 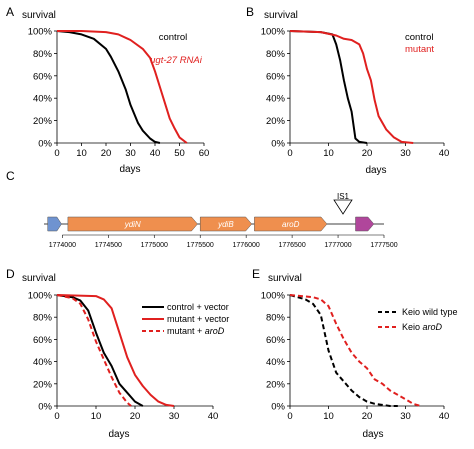 What do you see at coordinates (204, 153) in the screenshot?
I see `x-tick-label: 60` at bounding box center [204, 153].